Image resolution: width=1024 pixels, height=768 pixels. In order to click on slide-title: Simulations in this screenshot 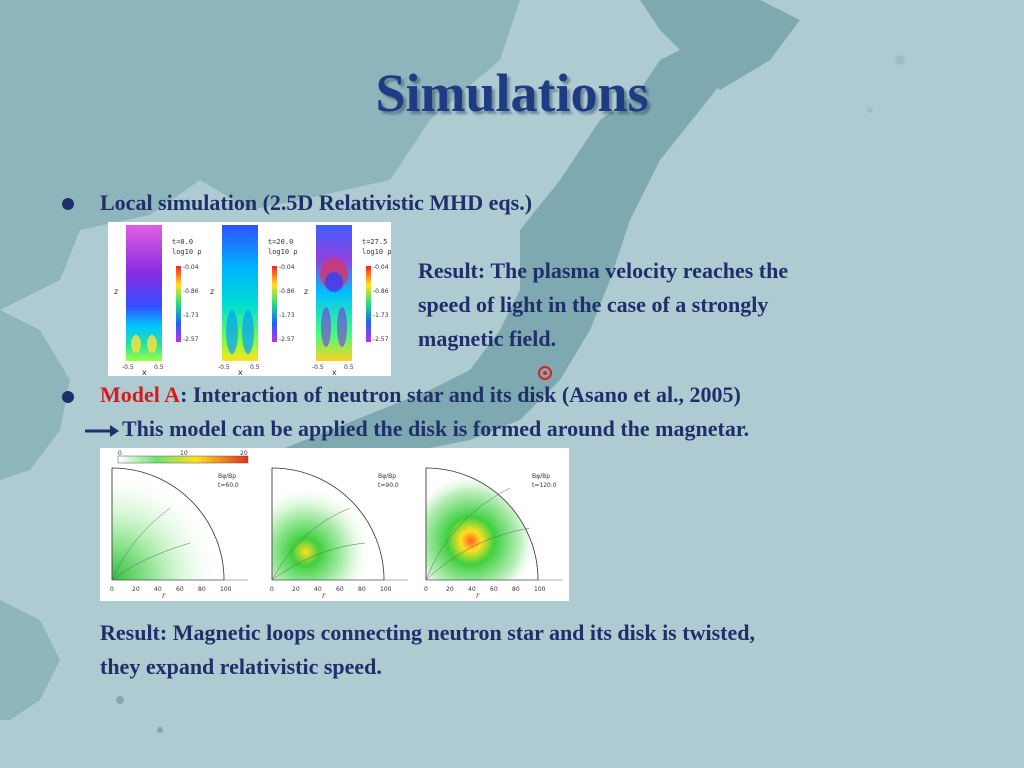, I will do `click(512, 93)`.